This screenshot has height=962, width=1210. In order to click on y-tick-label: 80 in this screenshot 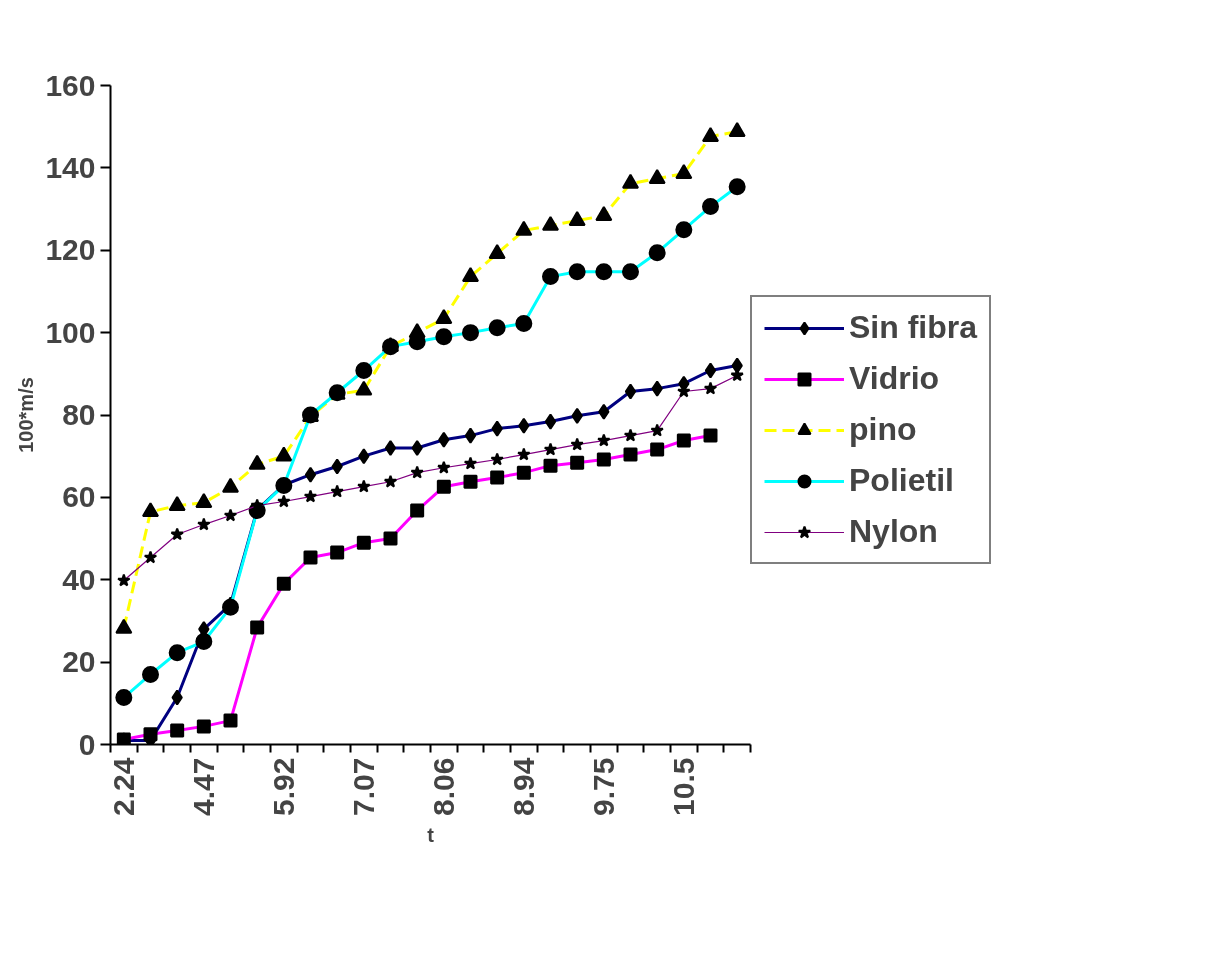, I will do `click(79, 414)`.